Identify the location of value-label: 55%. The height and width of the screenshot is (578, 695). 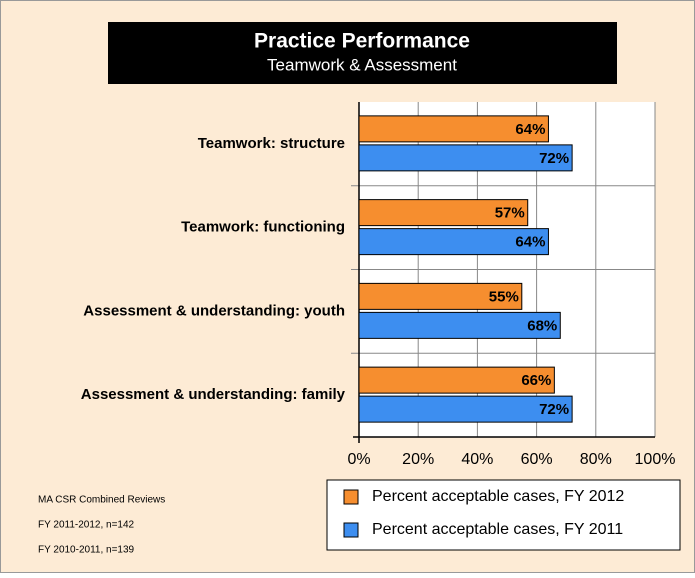
(504, 296).